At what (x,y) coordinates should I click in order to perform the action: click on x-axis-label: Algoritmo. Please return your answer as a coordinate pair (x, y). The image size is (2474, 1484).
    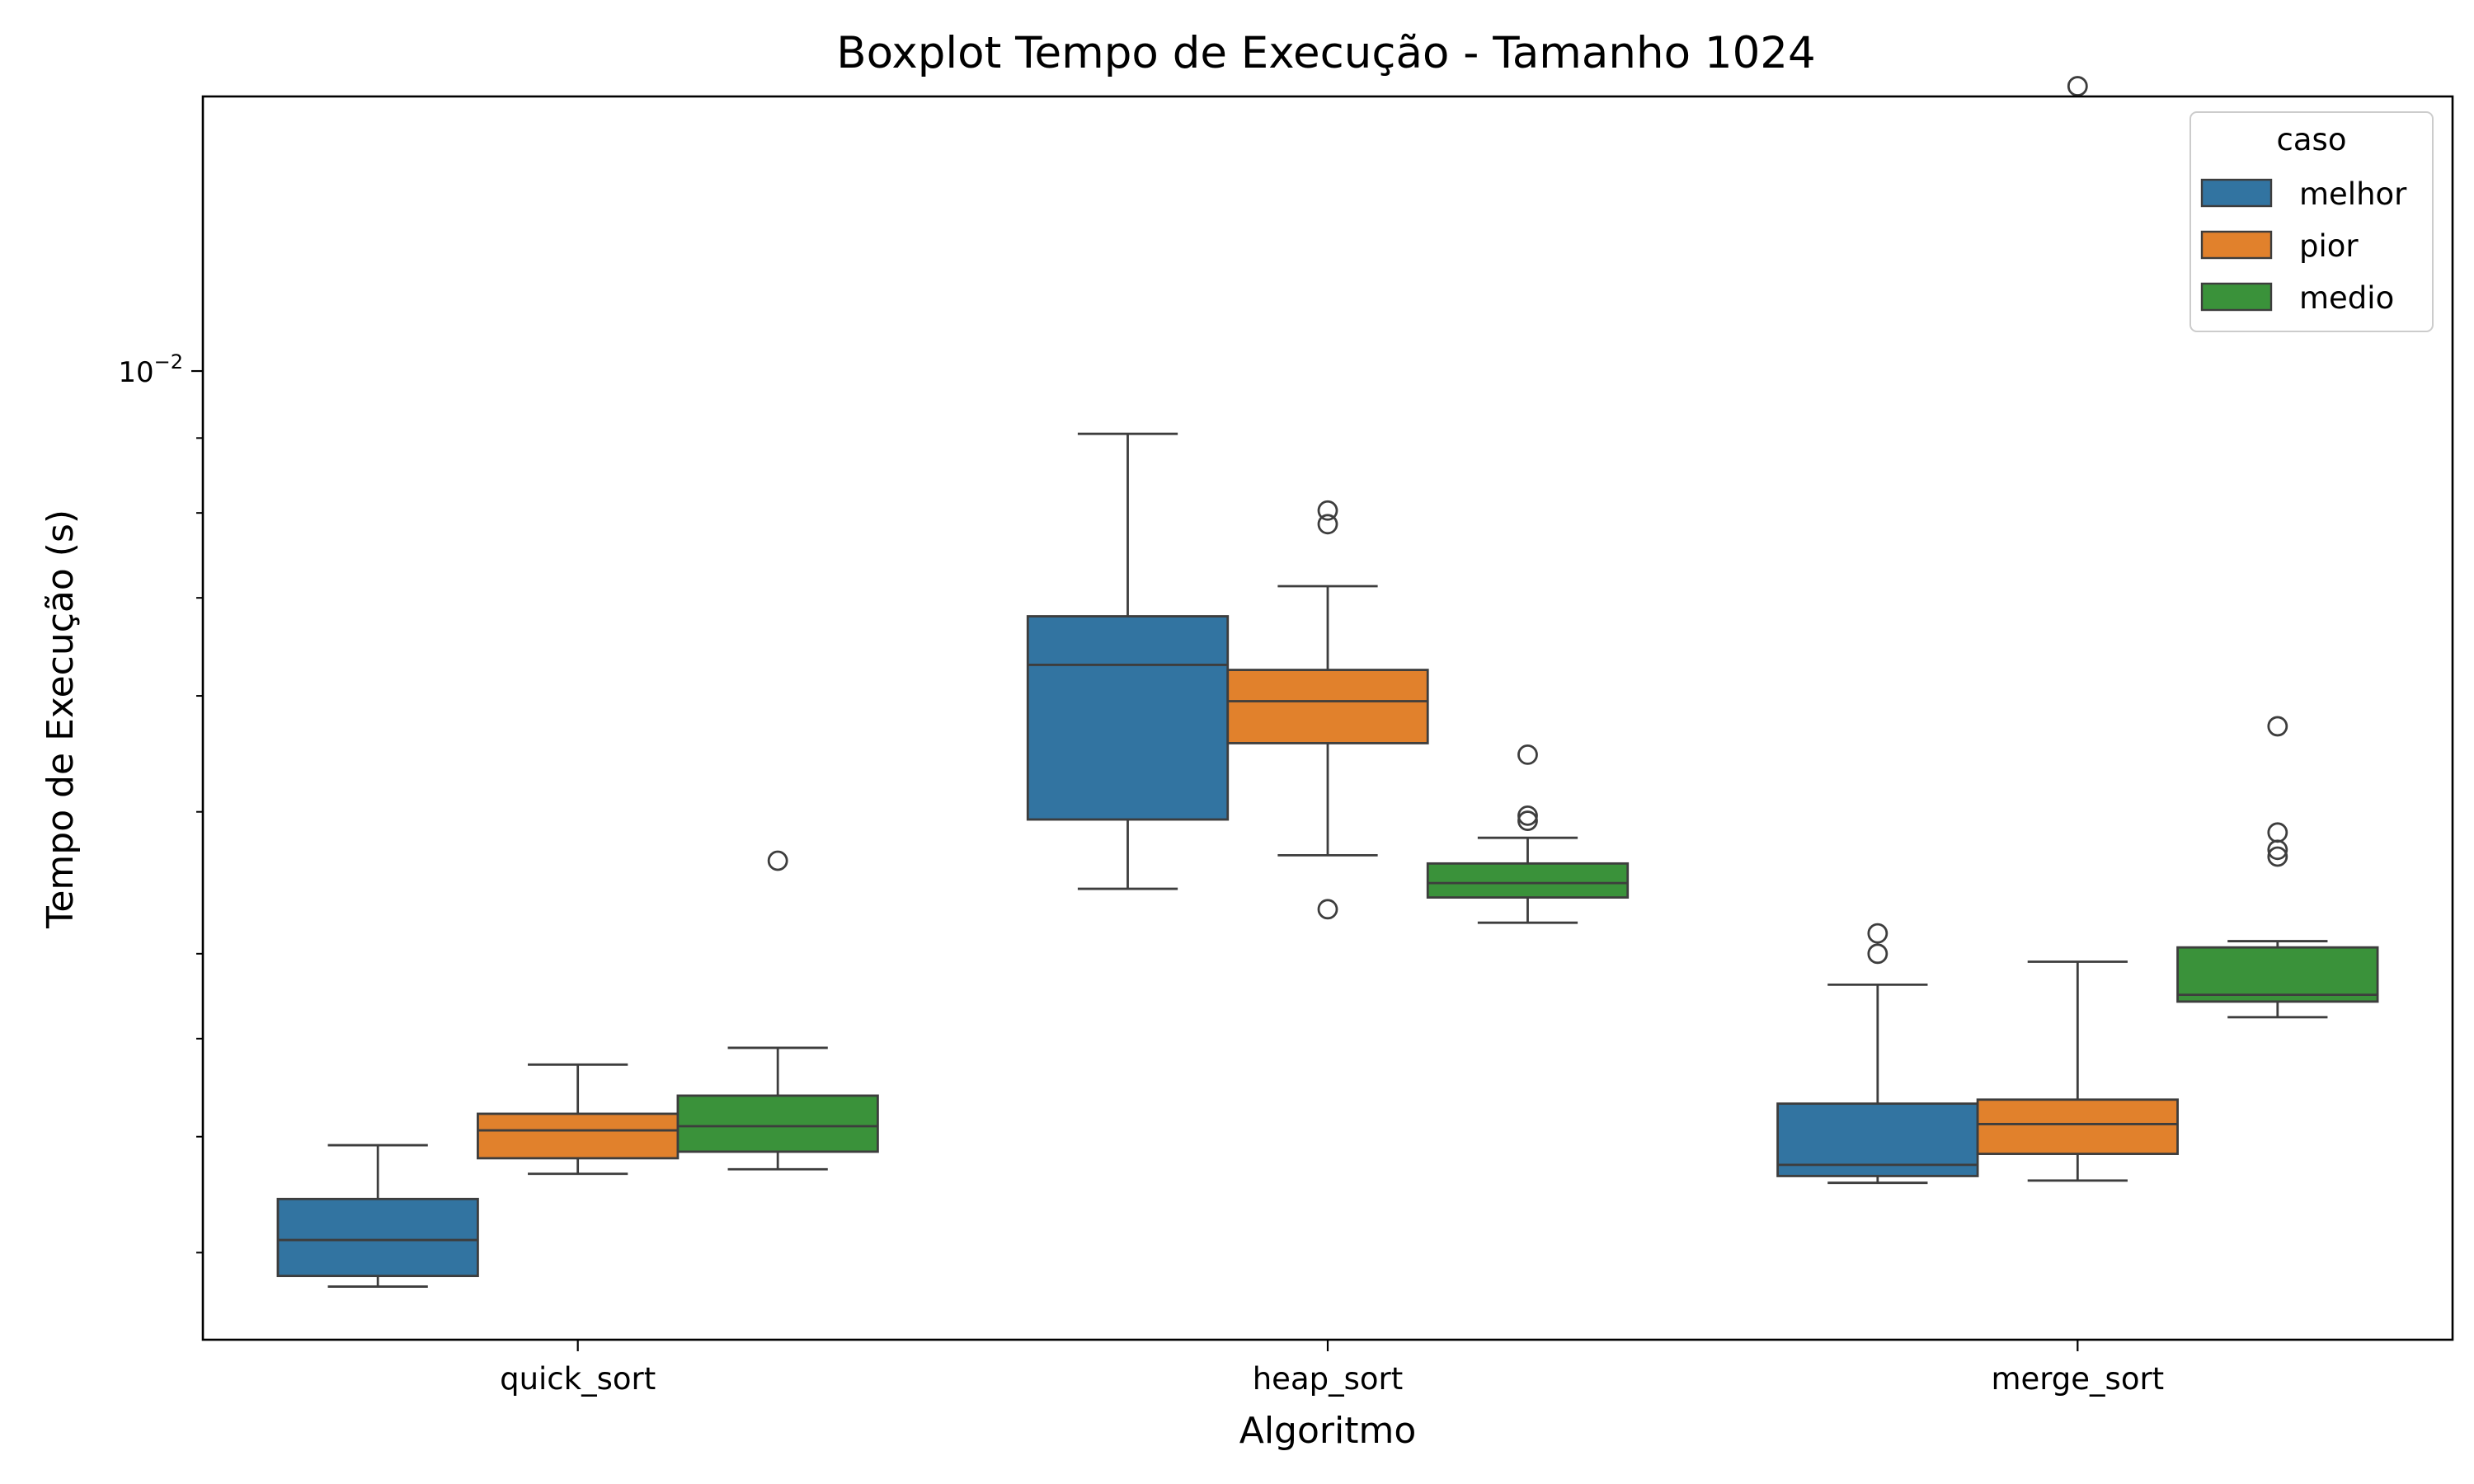
    Looking at the image, I should click on (1328, 1431).